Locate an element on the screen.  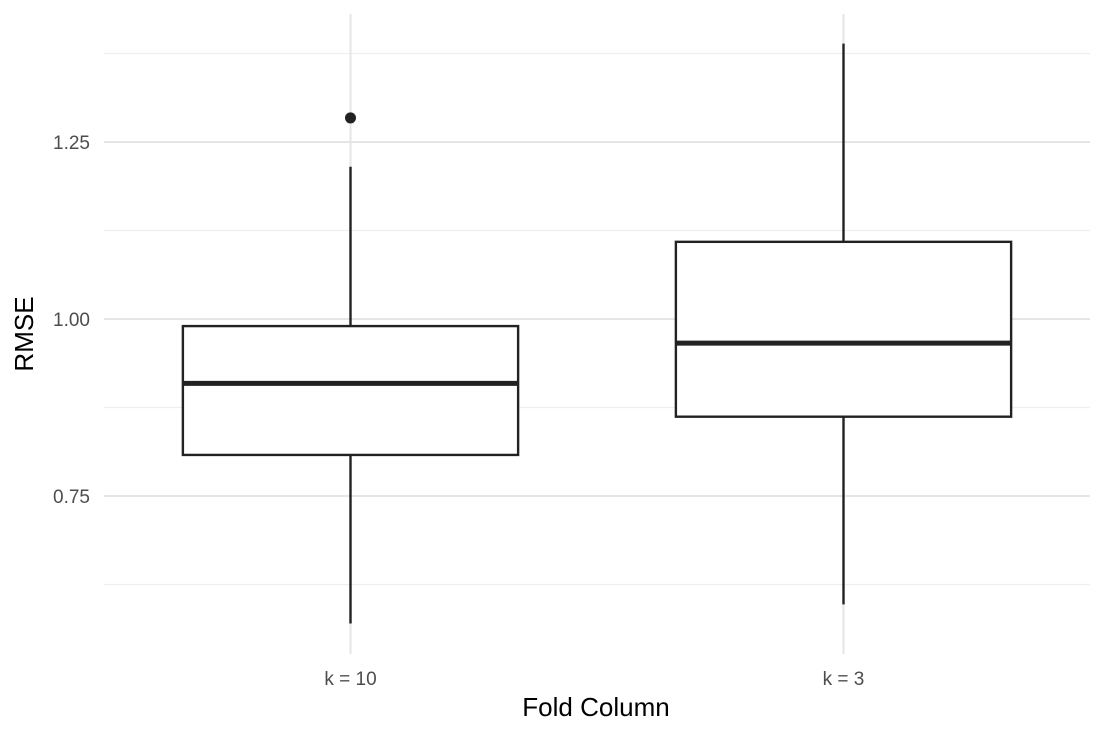
x-tick-label: k = 3 is located at coordinates (844, 679).